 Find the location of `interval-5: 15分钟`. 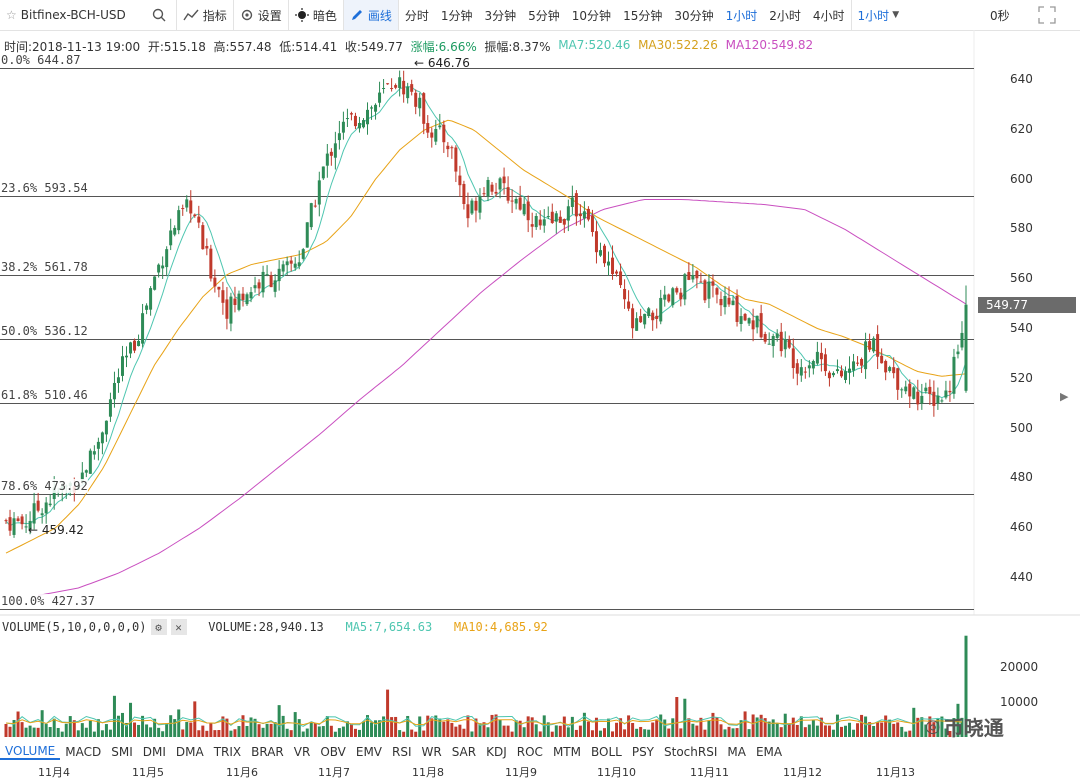

interval-5: 15分钟 is located at coordinates (643, 15).